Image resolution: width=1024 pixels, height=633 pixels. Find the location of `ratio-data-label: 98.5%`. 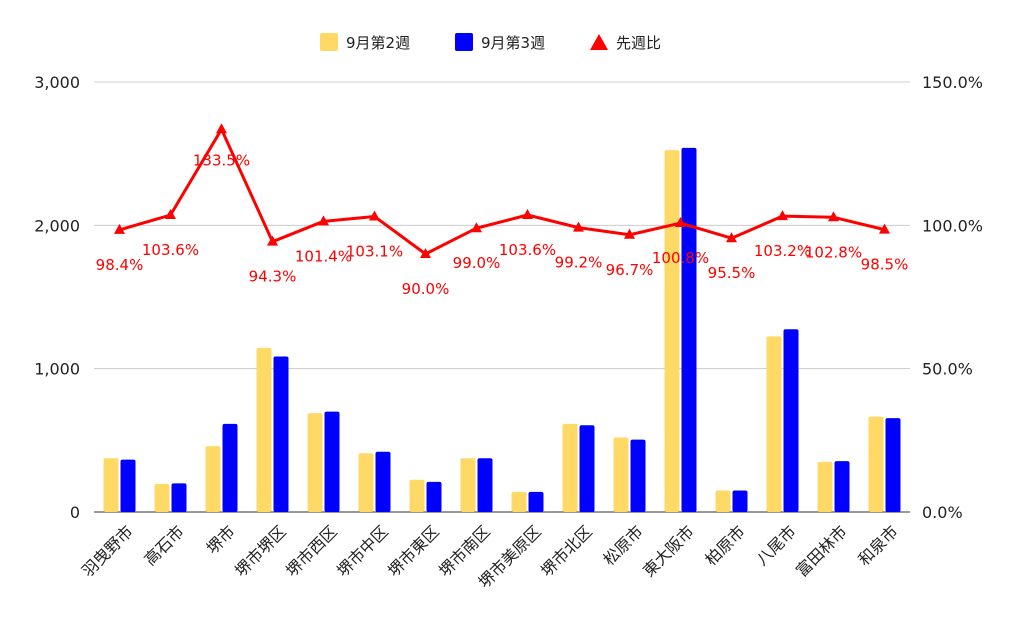

ratio-data-label: 98.5% is located at coordinates (885, 265).